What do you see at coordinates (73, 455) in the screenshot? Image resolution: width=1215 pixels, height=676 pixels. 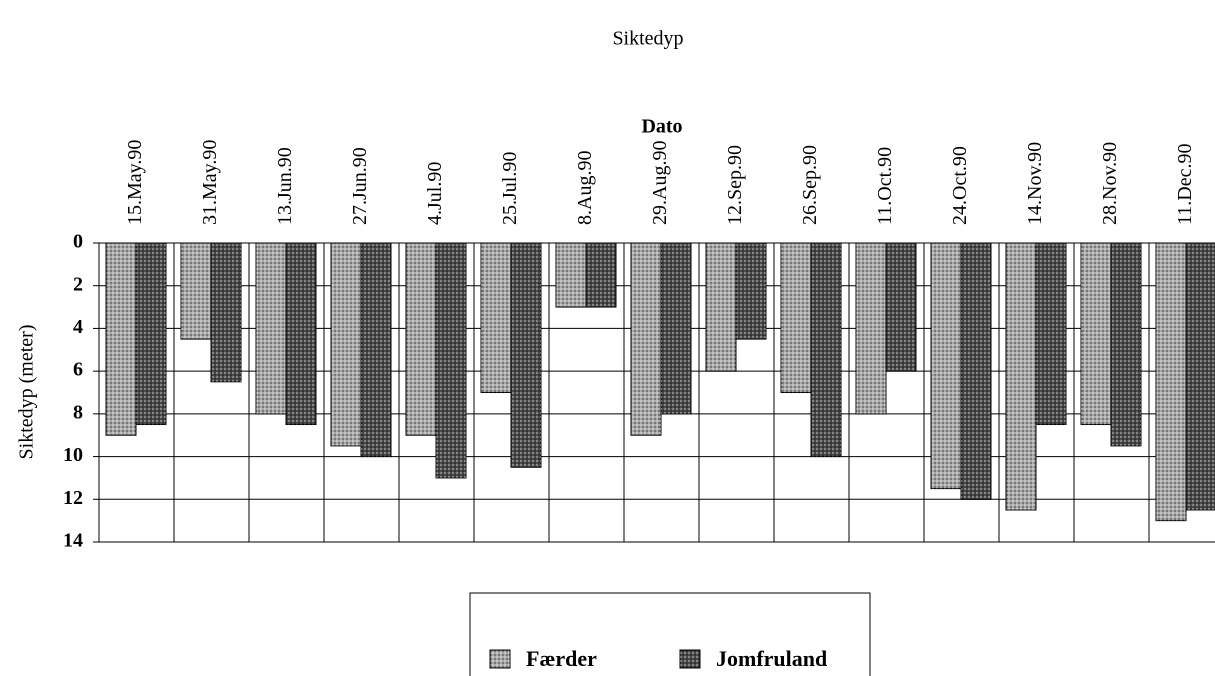 I see `y-tick-label: 10` at bounding box center [73, 455].